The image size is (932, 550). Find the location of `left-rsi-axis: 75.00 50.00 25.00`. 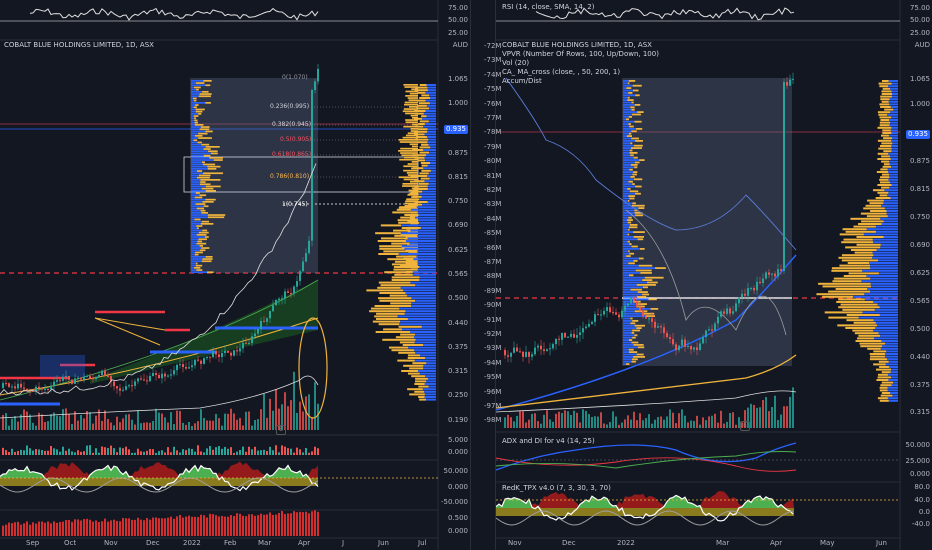

left-rsi-axis: 75.00 50.00 25.00 is located at coordinates (454, 20).